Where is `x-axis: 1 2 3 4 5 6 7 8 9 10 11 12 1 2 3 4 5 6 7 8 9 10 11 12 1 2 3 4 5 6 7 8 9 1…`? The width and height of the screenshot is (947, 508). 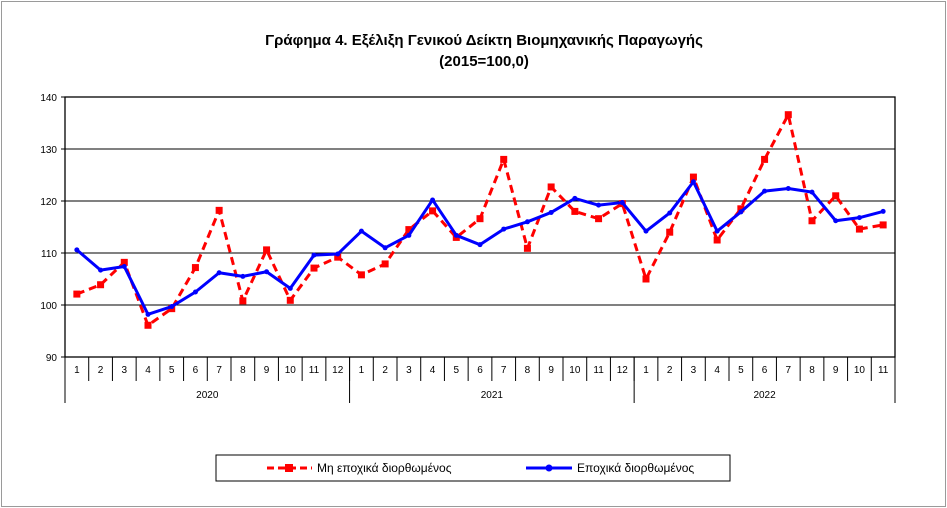 x-axis: 1 2 3 4 5 6 7 8 9 10 11 12 1 2 3 4 5 6 7 8 9 10 11 12 1 2 3 4 5 6 7 8 9 1… is located at coordinates (480, 380).